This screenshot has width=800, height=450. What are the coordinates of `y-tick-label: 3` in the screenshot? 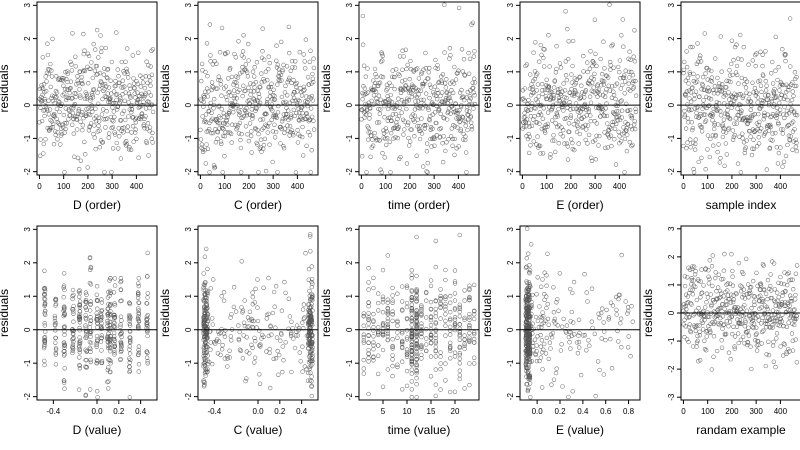 It's located at (510, 5).